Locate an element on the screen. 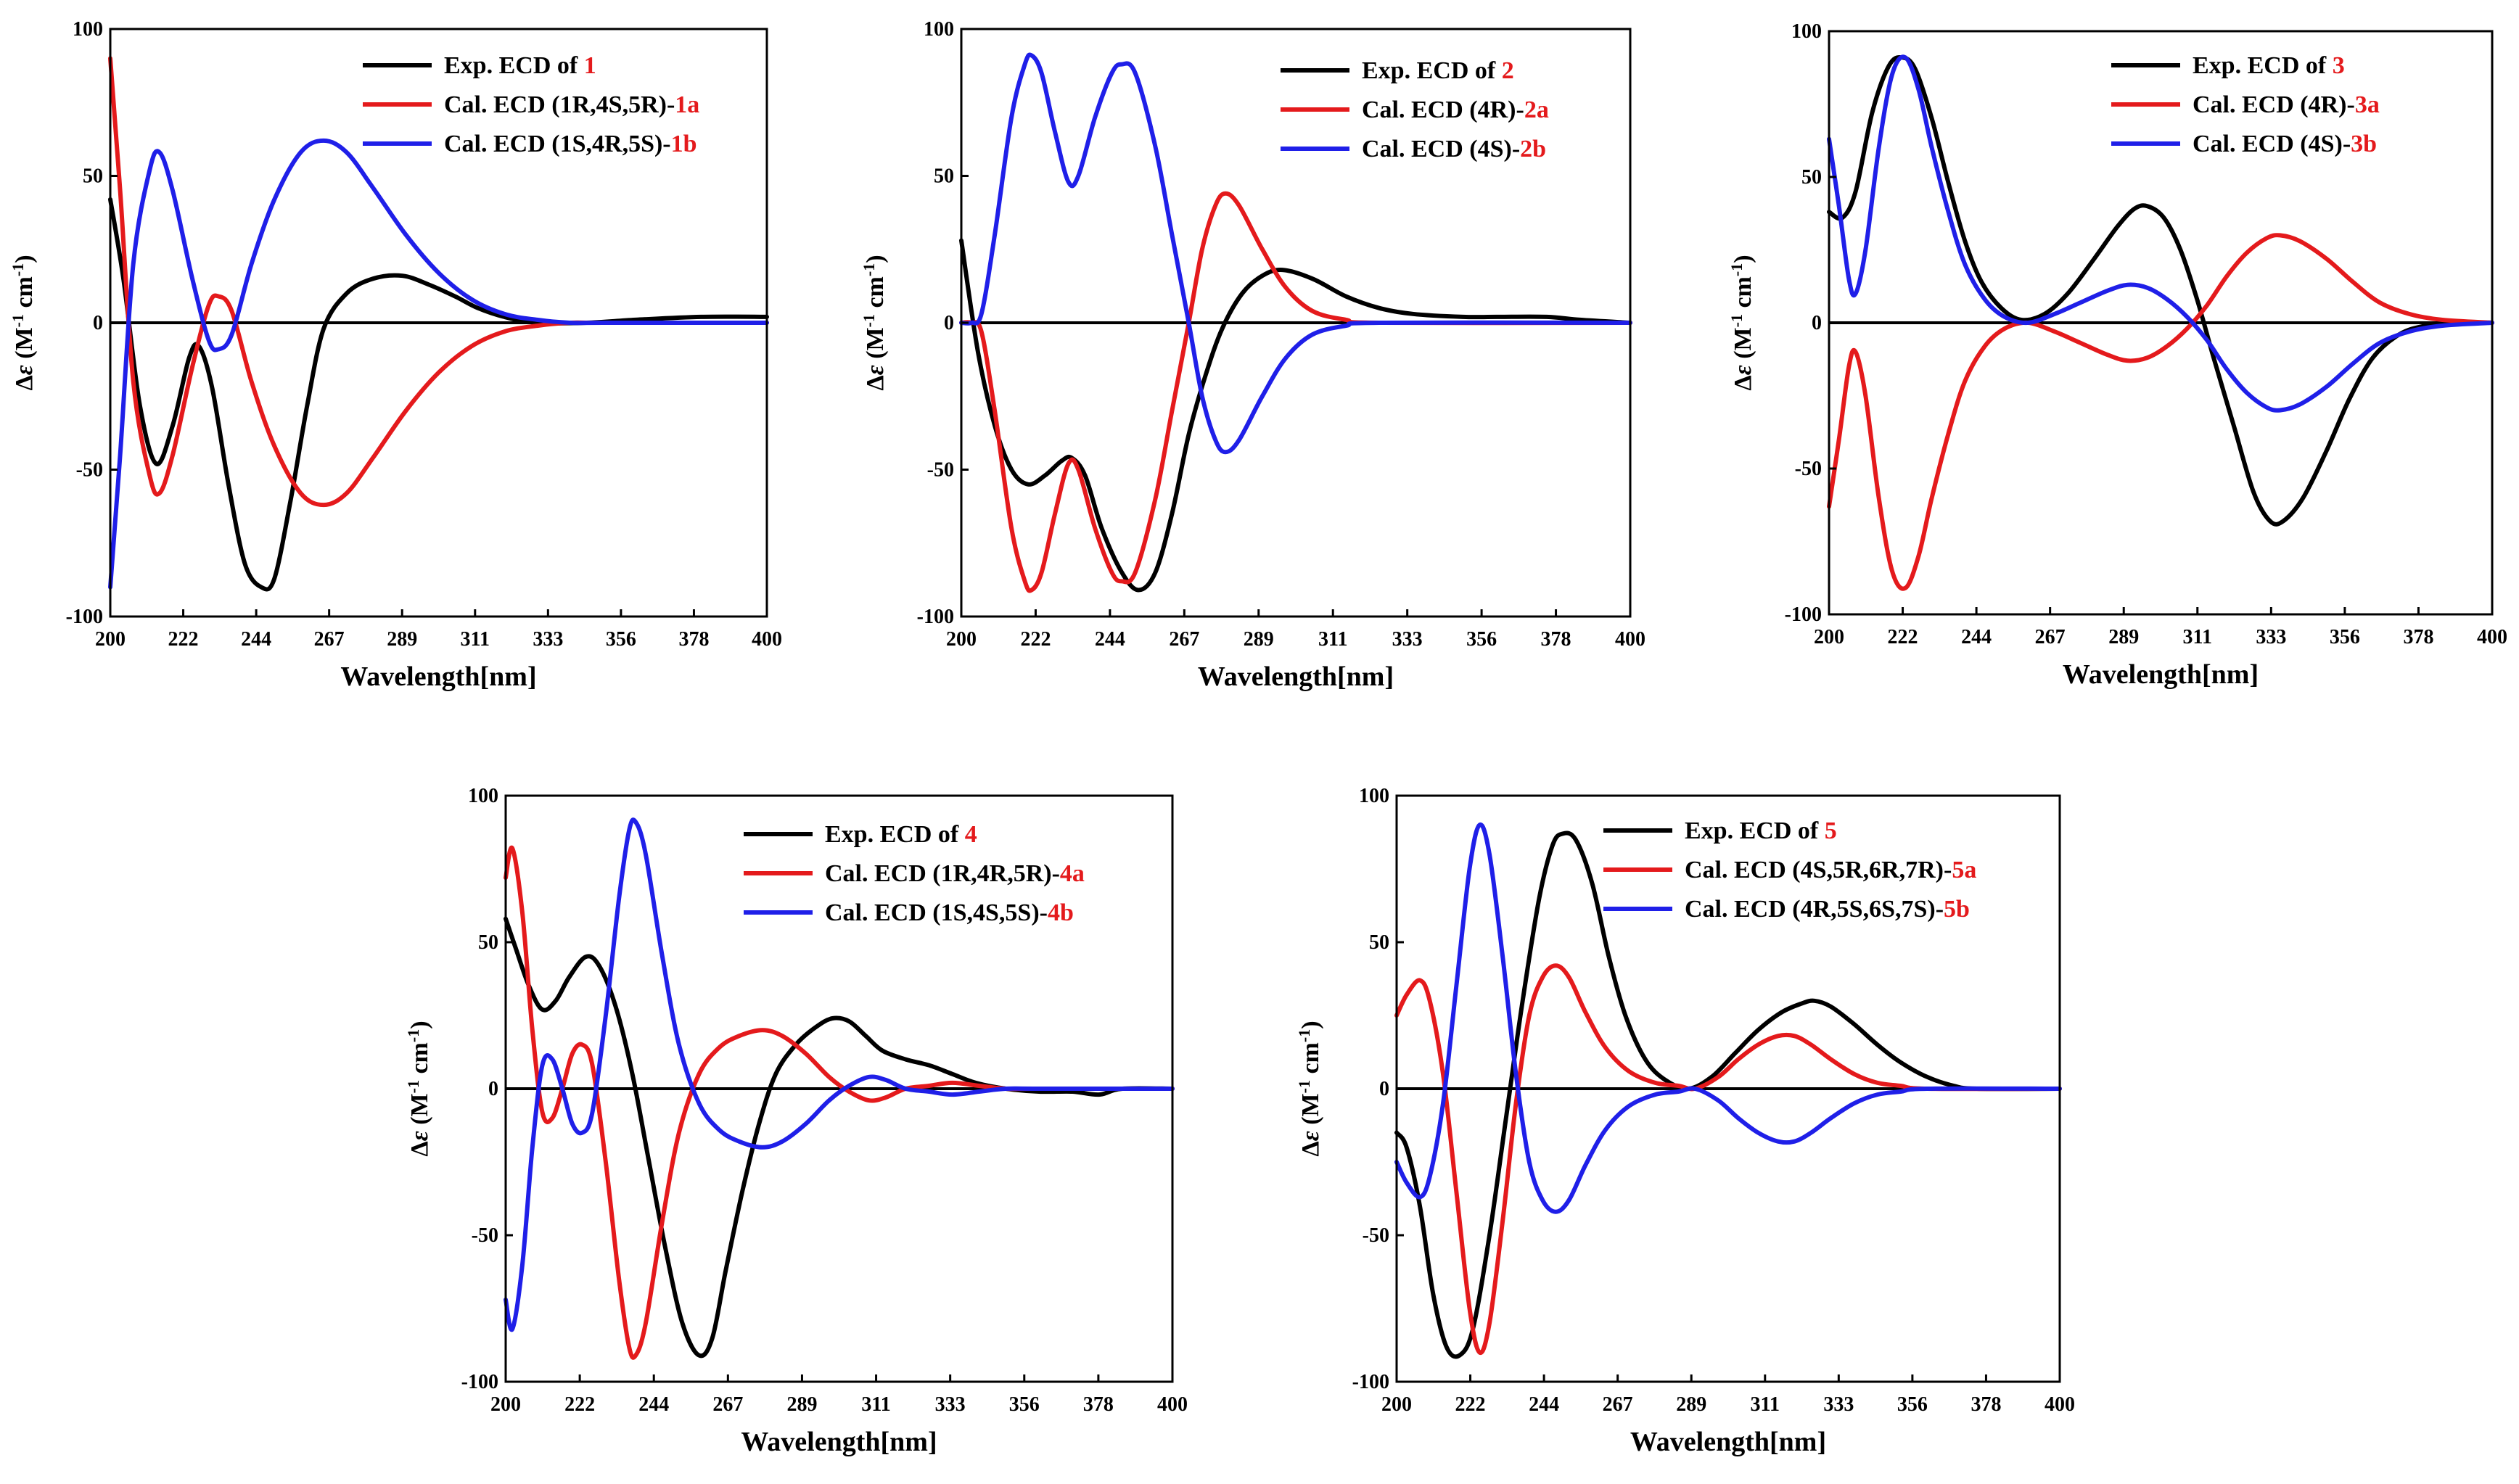 Image resolution: width=2519 pixels, height=1484 pixels. series-line-5b is located at coordinates (1728, 1018).